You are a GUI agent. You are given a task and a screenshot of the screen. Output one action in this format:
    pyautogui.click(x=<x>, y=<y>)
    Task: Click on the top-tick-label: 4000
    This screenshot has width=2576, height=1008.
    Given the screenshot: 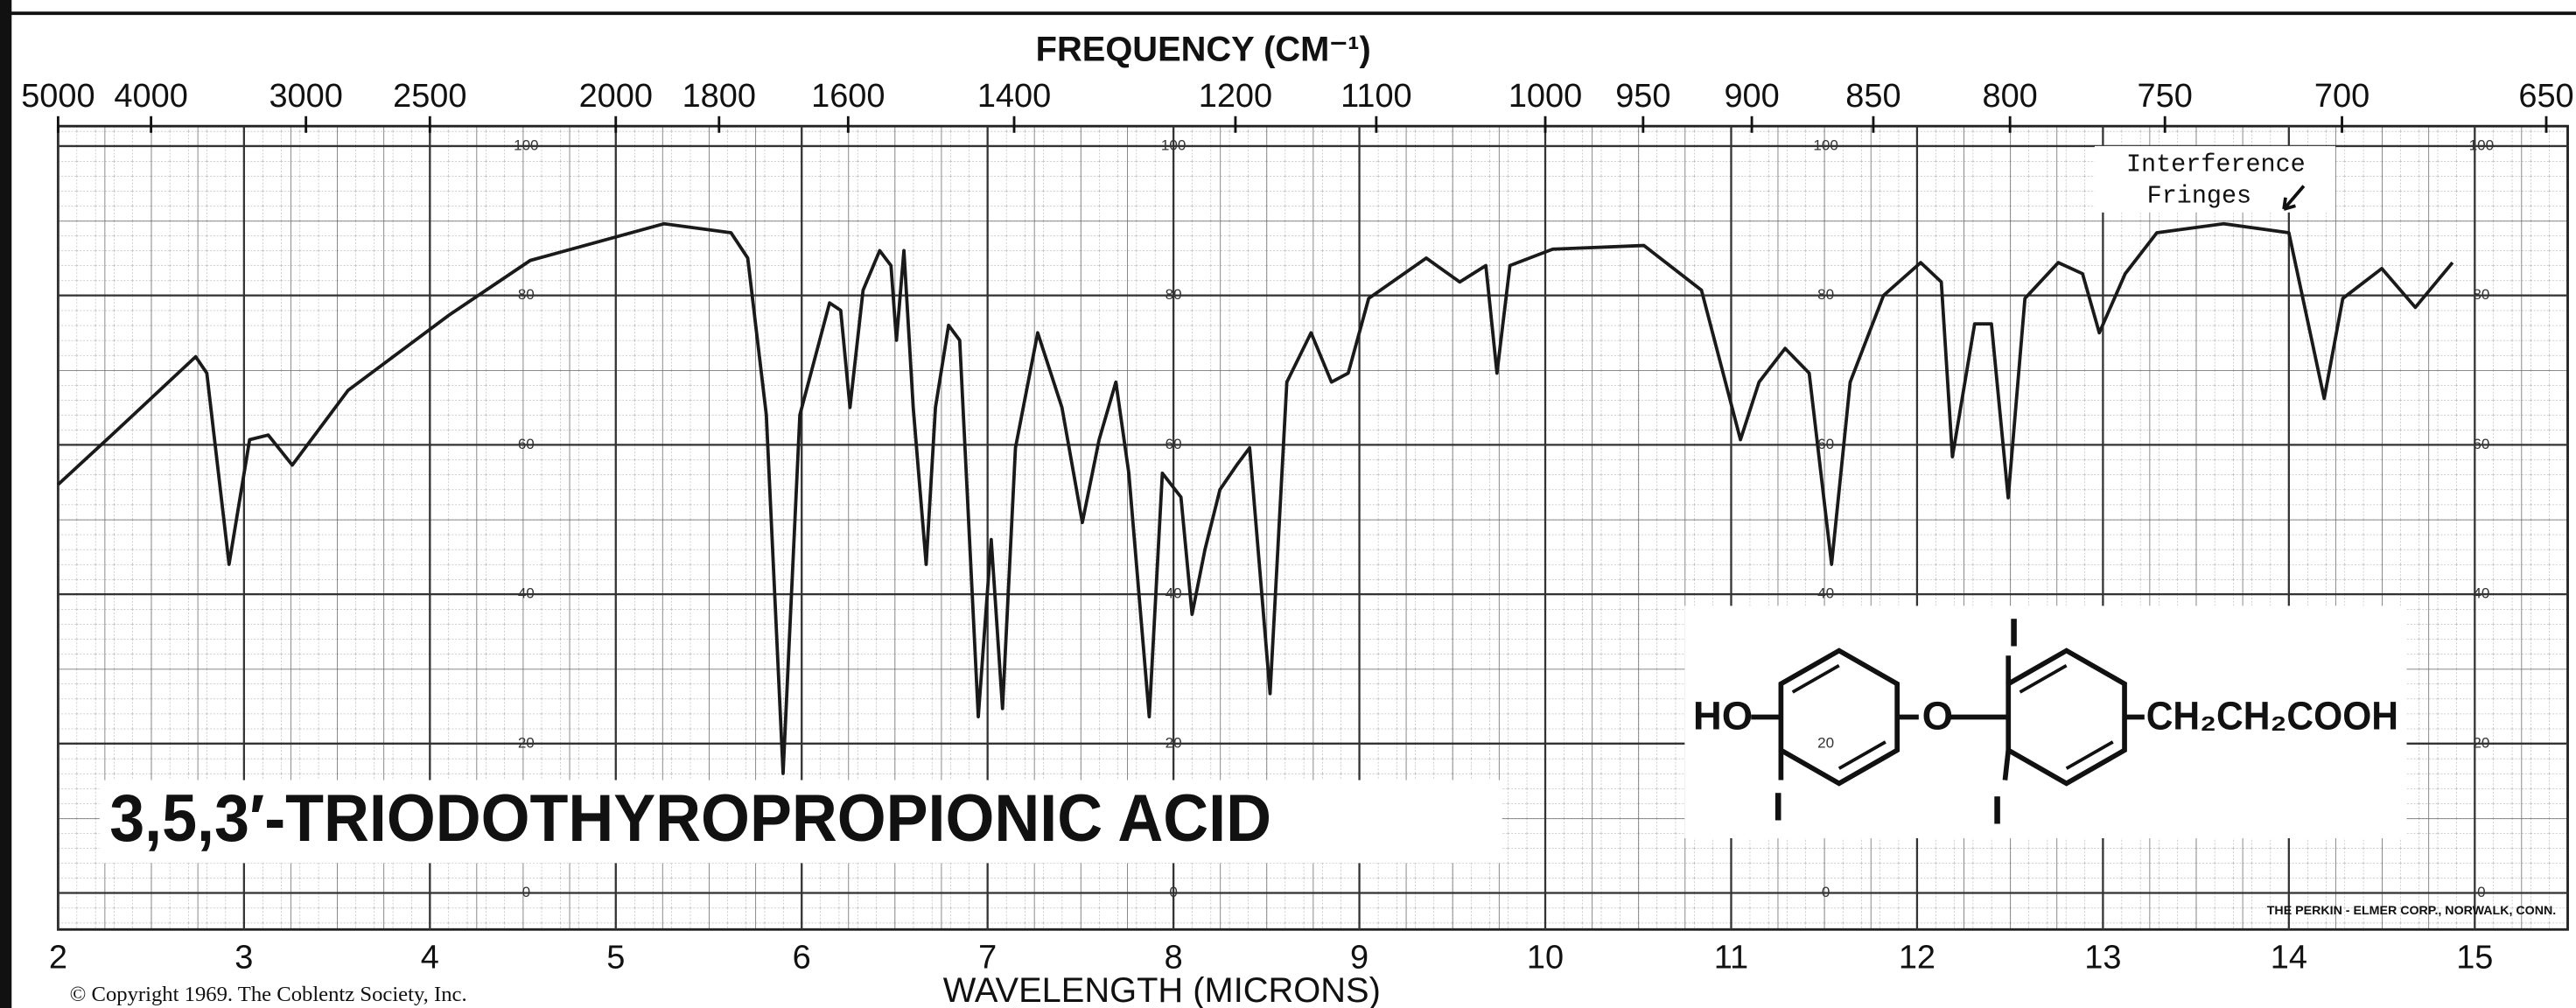 What is the action you would take?
    pyautogui.click(x=150, y=96)
    